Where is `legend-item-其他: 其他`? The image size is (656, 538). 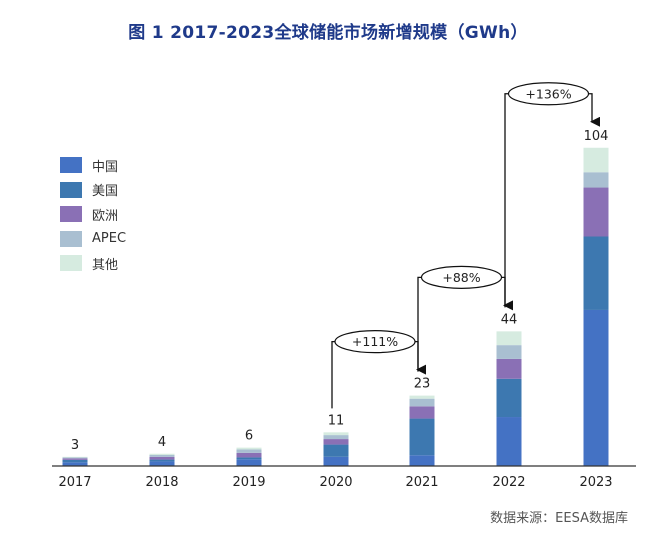
legend-item-其他: 其他 is located at coordinates (93, 263).